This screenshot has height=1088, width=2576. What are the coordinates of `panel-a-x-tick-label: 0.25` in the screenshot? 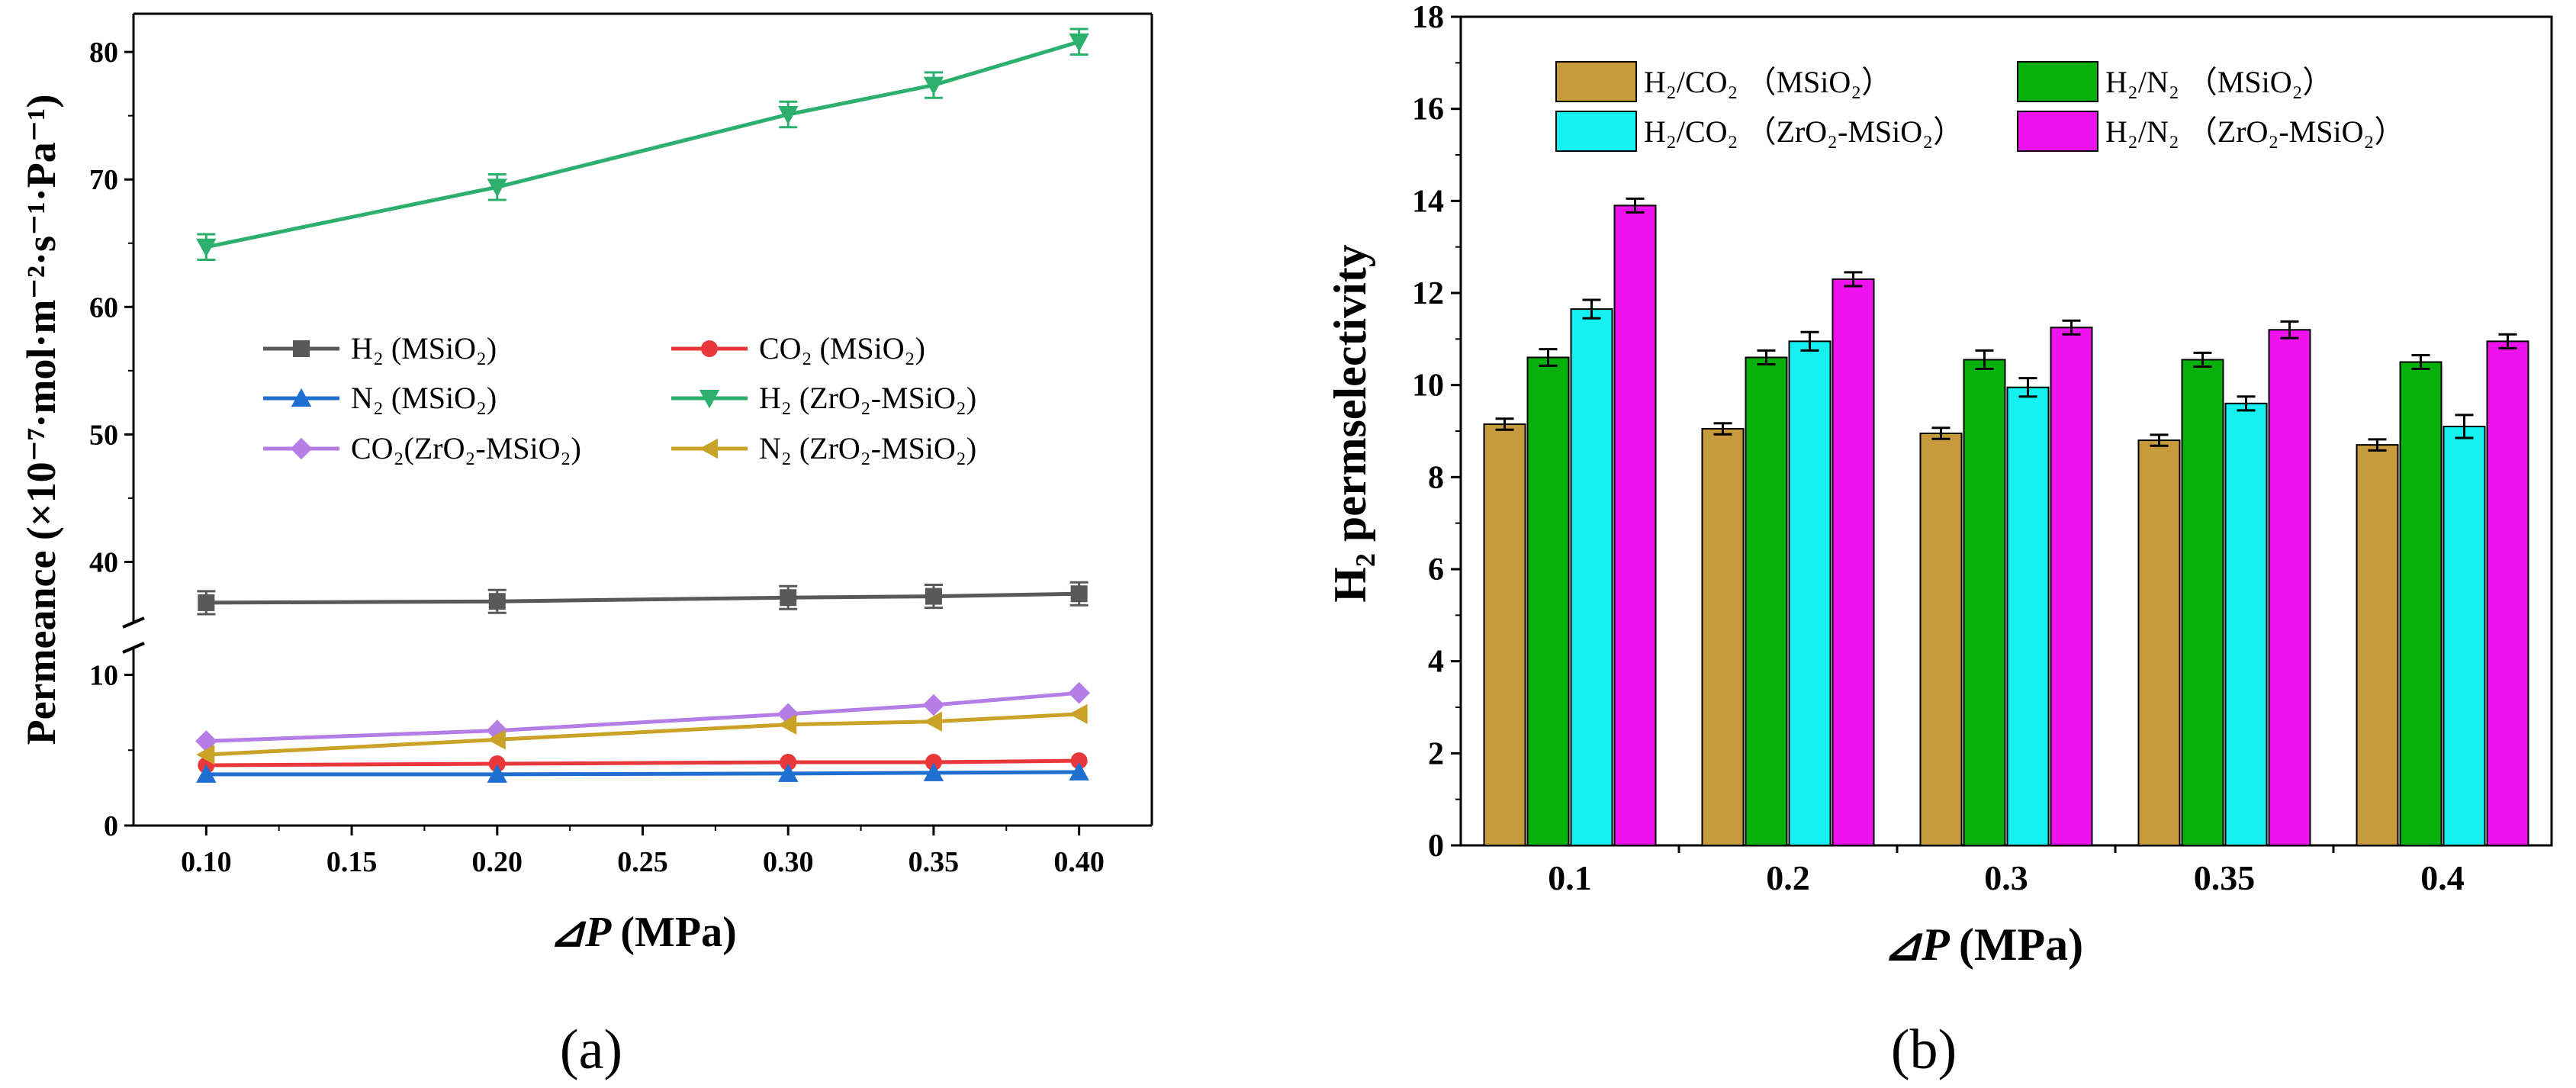 It's located at (643, 862).